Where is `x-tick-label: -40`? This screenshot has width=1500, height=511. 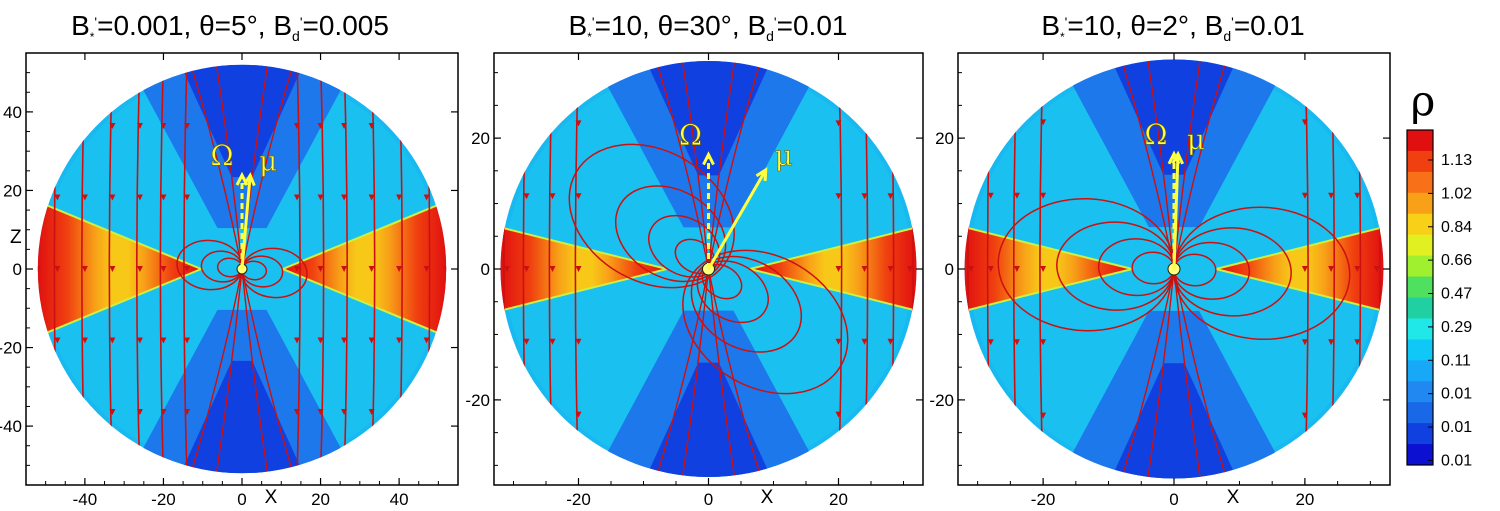
x-tick-label: -40 is located at coordinates (85, 499).